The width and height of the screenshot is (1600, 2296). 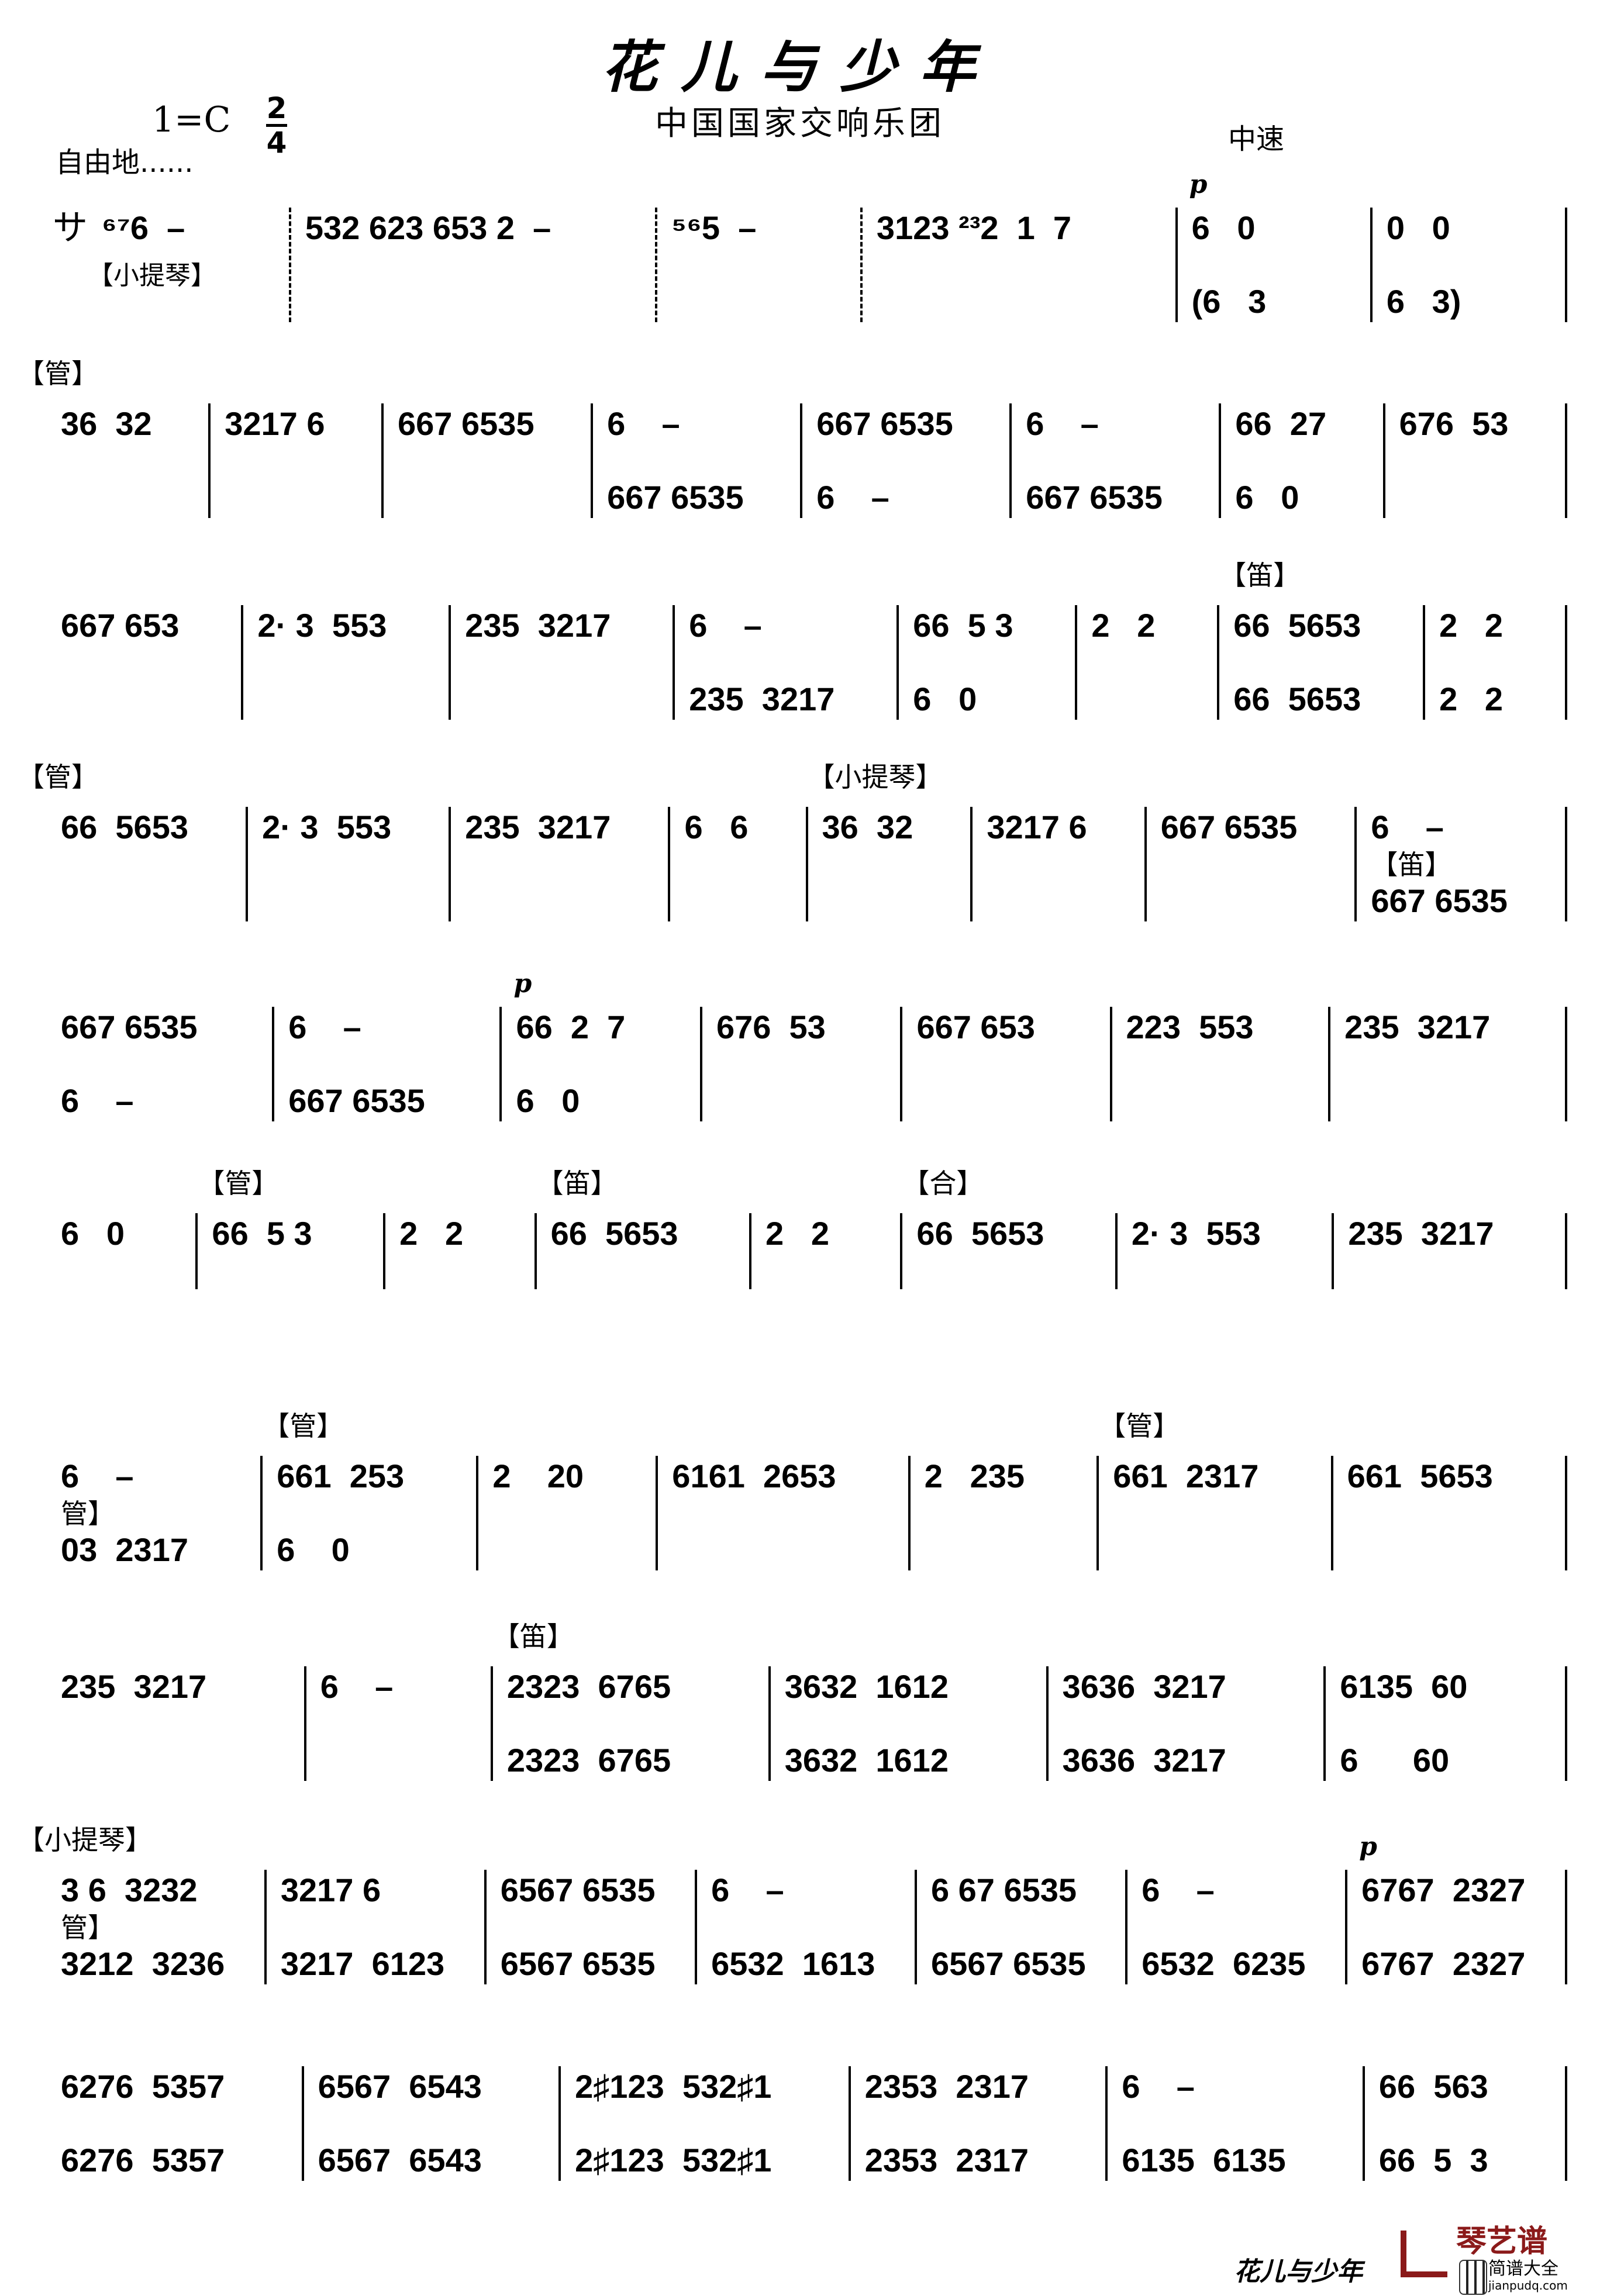 I want to click on measure: 【小提琴】 36 32, so click(x=888, y=841).